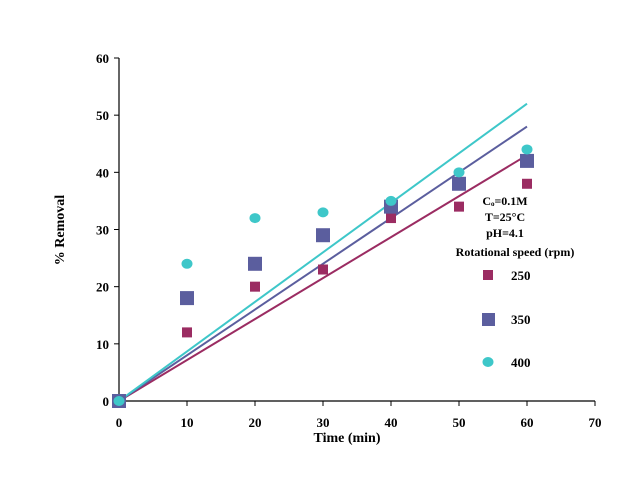 The height and width of the screenshot is (480, 640). I want to click on y-tick-label: 40, so click(102, 172).